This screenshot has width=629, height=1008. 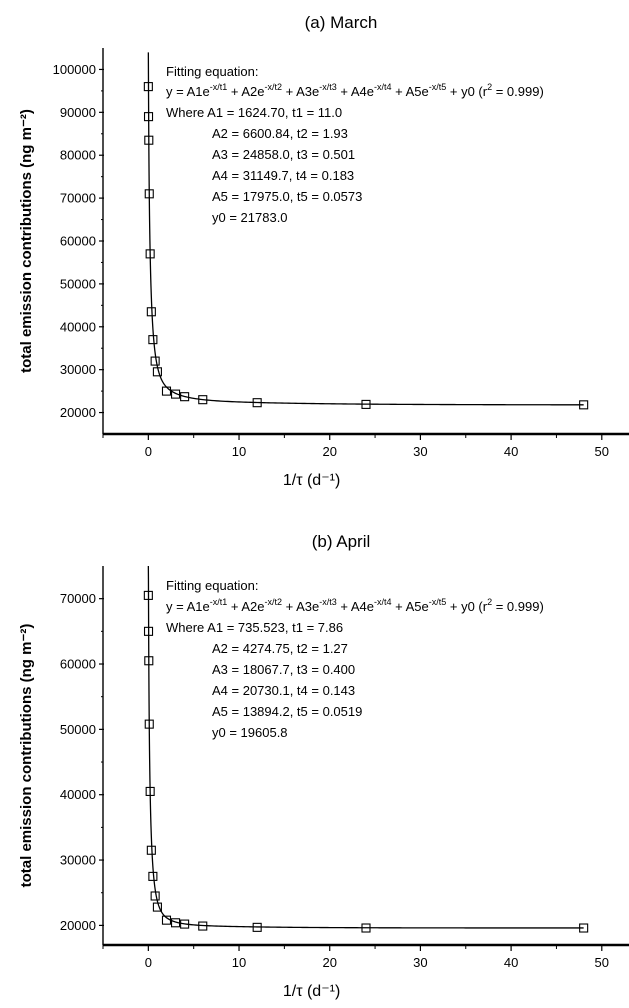 What do you see at coordinates (74, 69) in the screenshot?
I see `y-tick-label: 100000` at bounding box center [74, 69].